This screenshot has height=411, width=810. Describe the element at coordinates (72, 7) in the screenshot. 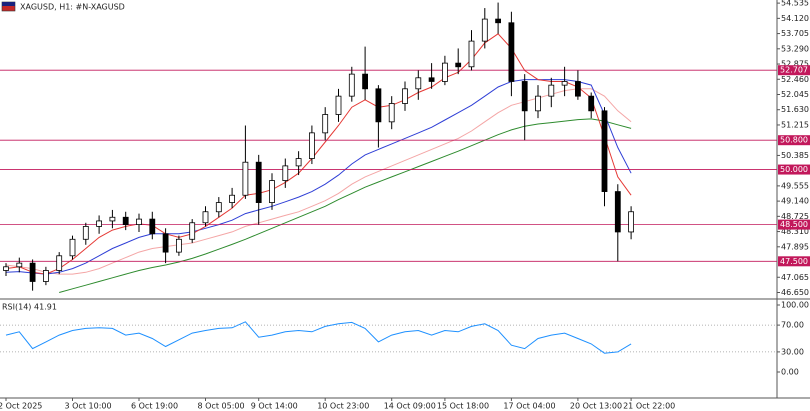

I see `chart-title: XAGUSD, H1: #N-XAGUSD` at that location.